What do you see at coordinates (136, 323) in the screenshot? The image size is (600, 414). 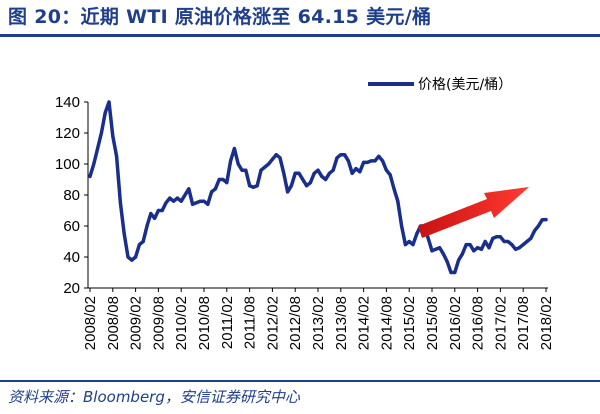 I see `x-tick-label: 2009/02` at bounding box center [136, 323].